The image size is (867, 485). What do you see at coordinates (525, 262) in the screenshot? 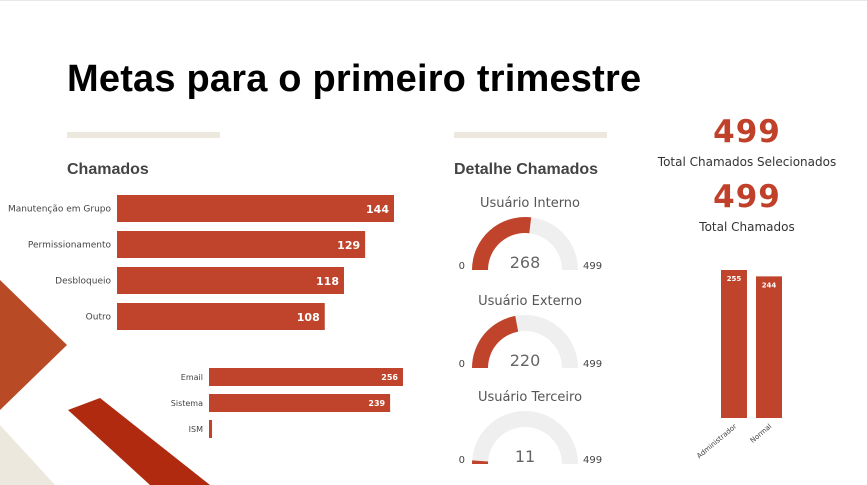
I see `gauge-value-label: 268` at bounding box center [525, 262].